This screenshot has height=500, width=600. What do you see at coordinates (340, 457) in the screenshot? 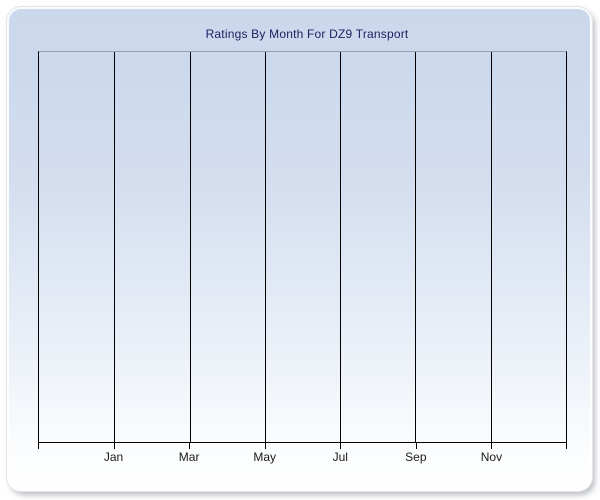
I see `x-axis-label: Jul` at bounding box center [340, 457].